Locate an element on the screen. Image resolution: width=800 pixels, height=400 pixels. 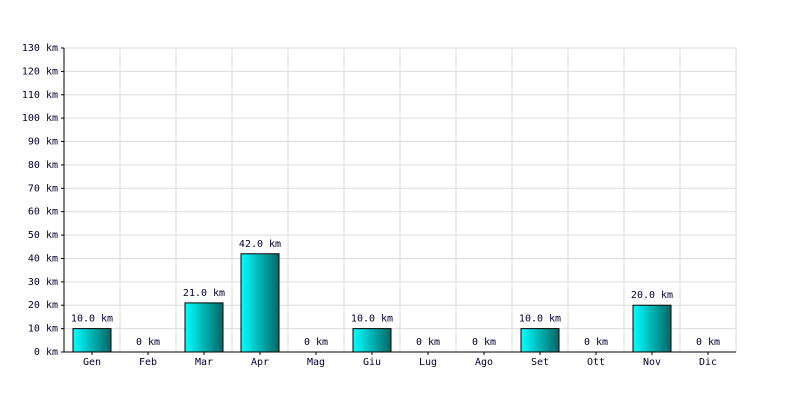
x-tick-label: Mar is located at coordinates (204, 362).